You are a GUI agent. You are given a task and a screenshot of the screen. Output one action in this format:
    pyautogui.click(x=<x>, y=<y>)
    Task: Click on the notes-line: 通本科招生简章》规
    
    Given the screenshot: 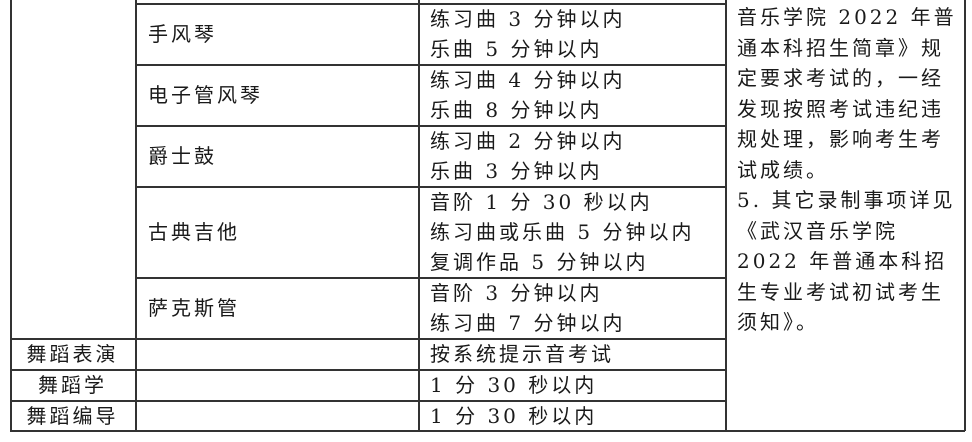 What is the action you would take?
    pyautogui.click(x=840, y=47)
    